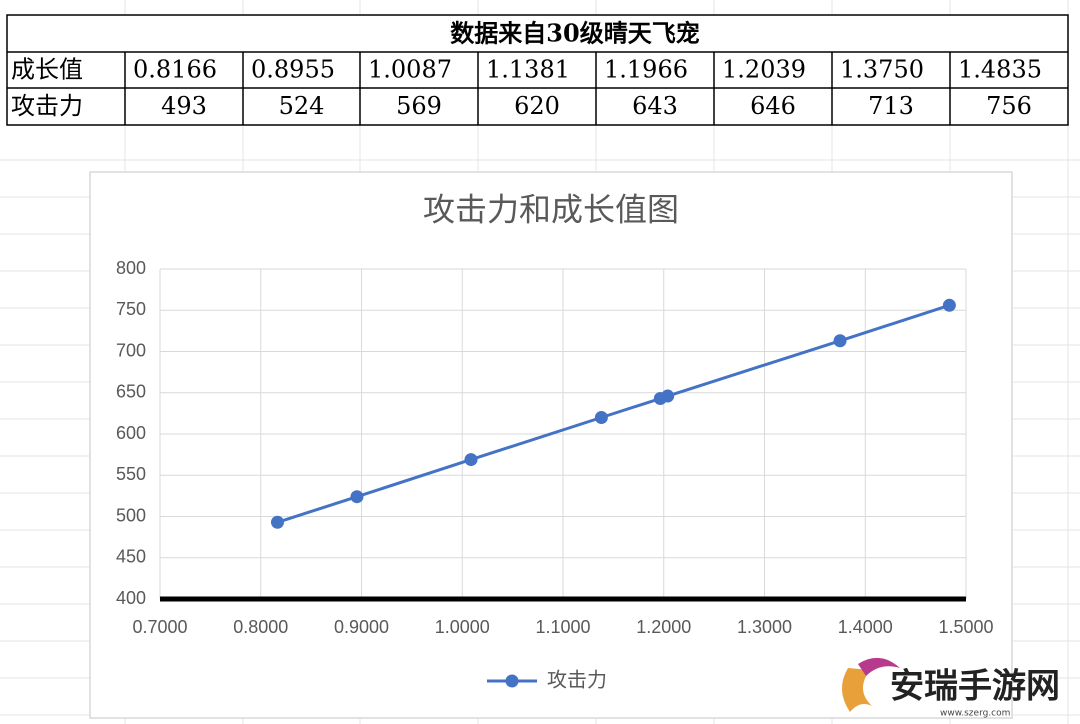  What do you see at coordinates (1000, 70) in the screenshot?
I see `table-cell: 1.4835` at bounding box center [1000, 70].